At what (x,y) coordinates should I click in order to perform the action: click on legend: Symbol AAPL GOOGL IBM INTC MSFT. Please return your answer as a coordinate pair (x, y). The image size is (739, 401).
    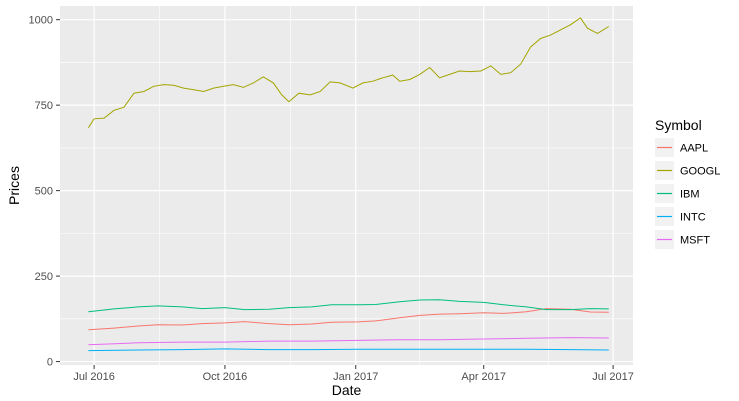
    Looking at the image, I should click on (687, 183).